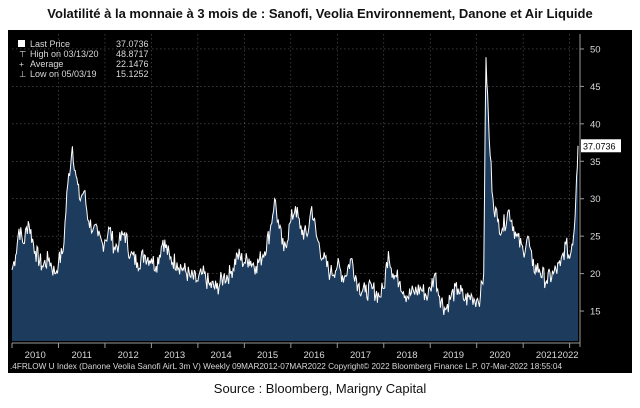 The image size is (640, 408). Describe the element at coordinates (23, 74) in the screenshot. I see `legend-marker-icon: ⊥` at that location.